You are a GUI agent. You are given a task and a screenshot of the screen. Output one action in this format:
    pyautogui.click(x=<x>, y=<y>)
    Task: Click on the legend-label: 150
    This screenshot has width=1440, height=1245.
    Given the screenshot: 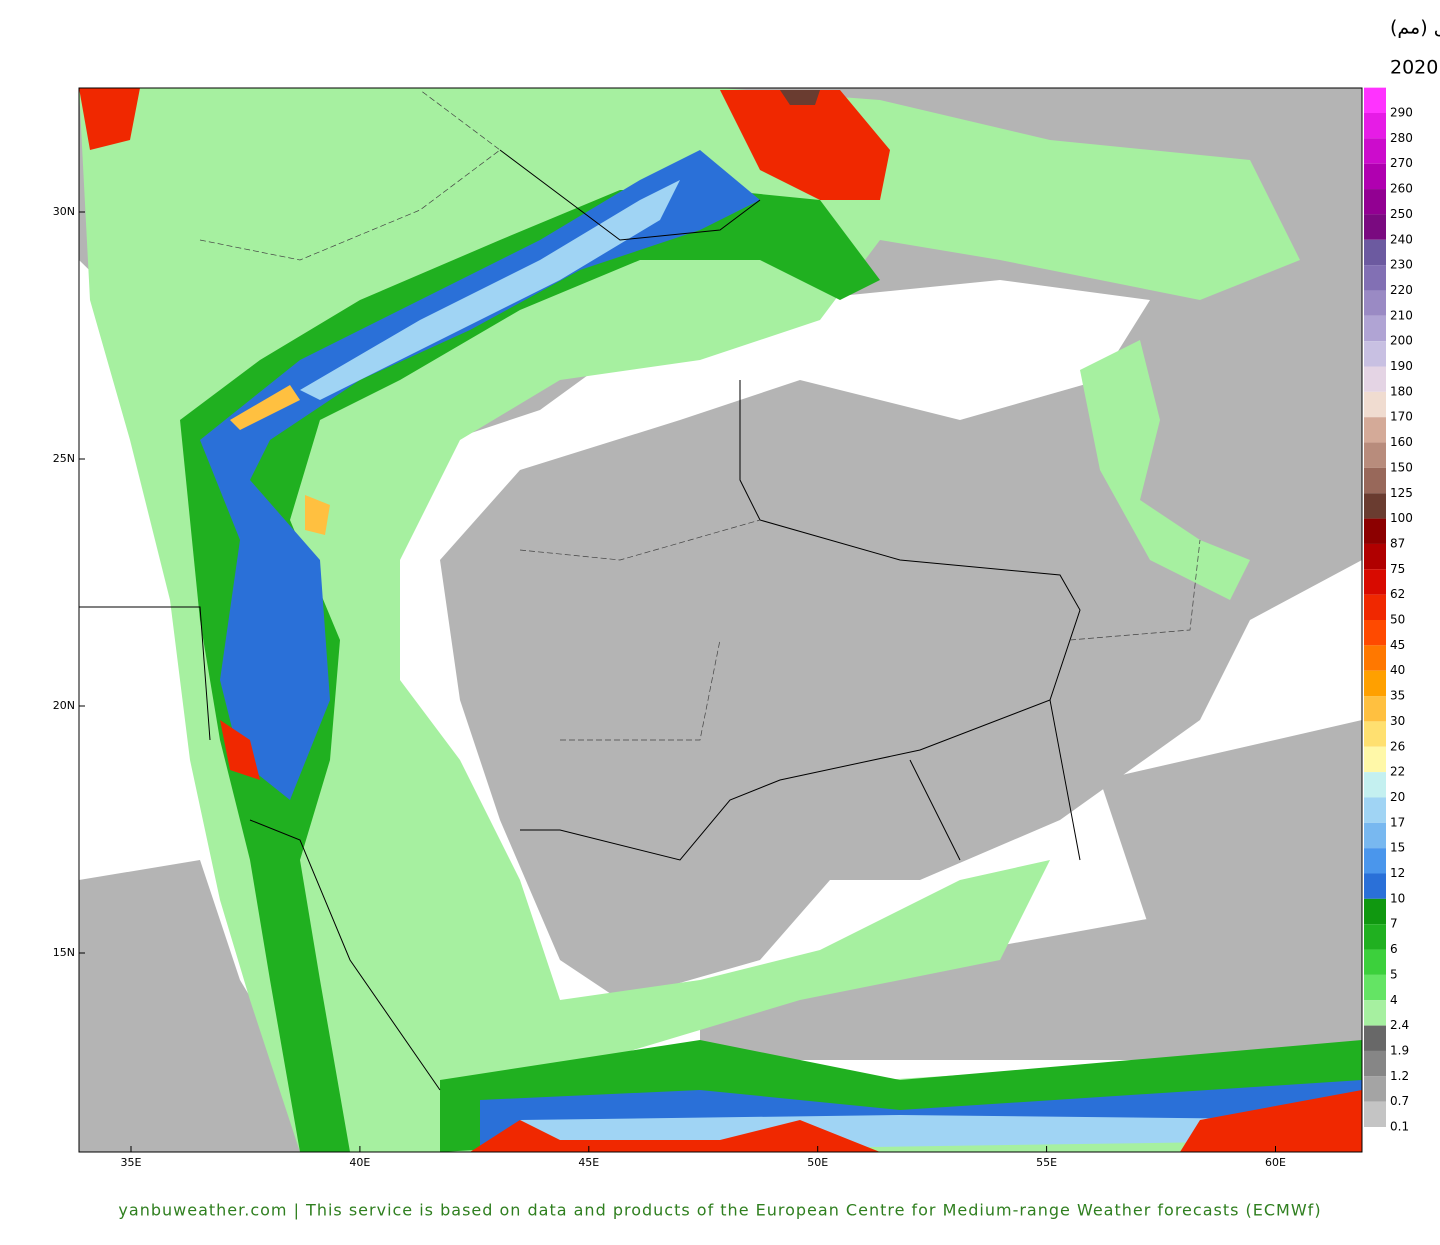 What is the action you would take?
    pyautogui.click(x=1401, y=467)
    